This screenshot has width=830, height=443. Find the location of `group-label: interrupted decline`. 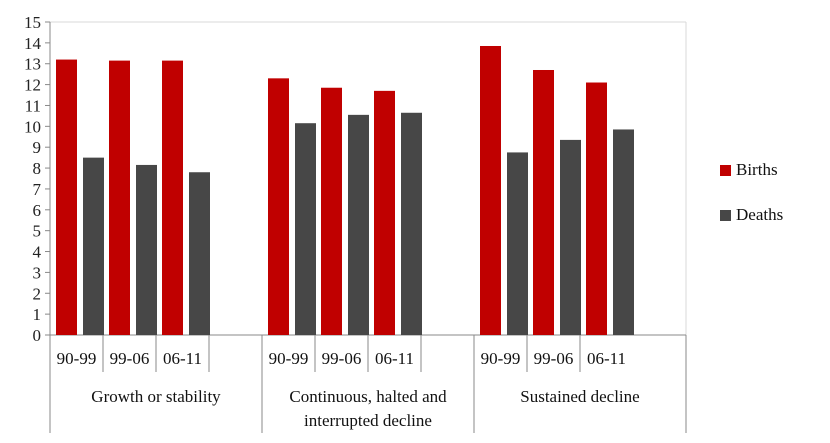

group-label: interrupted decline is located at coordinates (368, 420).